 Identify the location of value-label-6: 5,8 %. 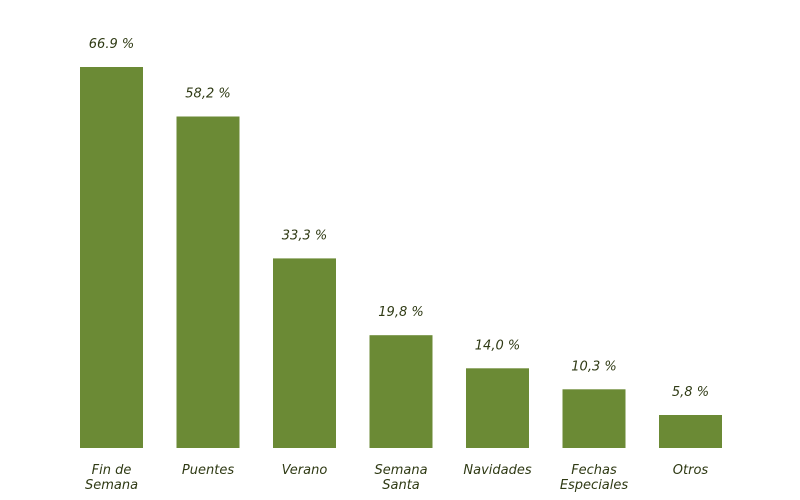
(690, 392).